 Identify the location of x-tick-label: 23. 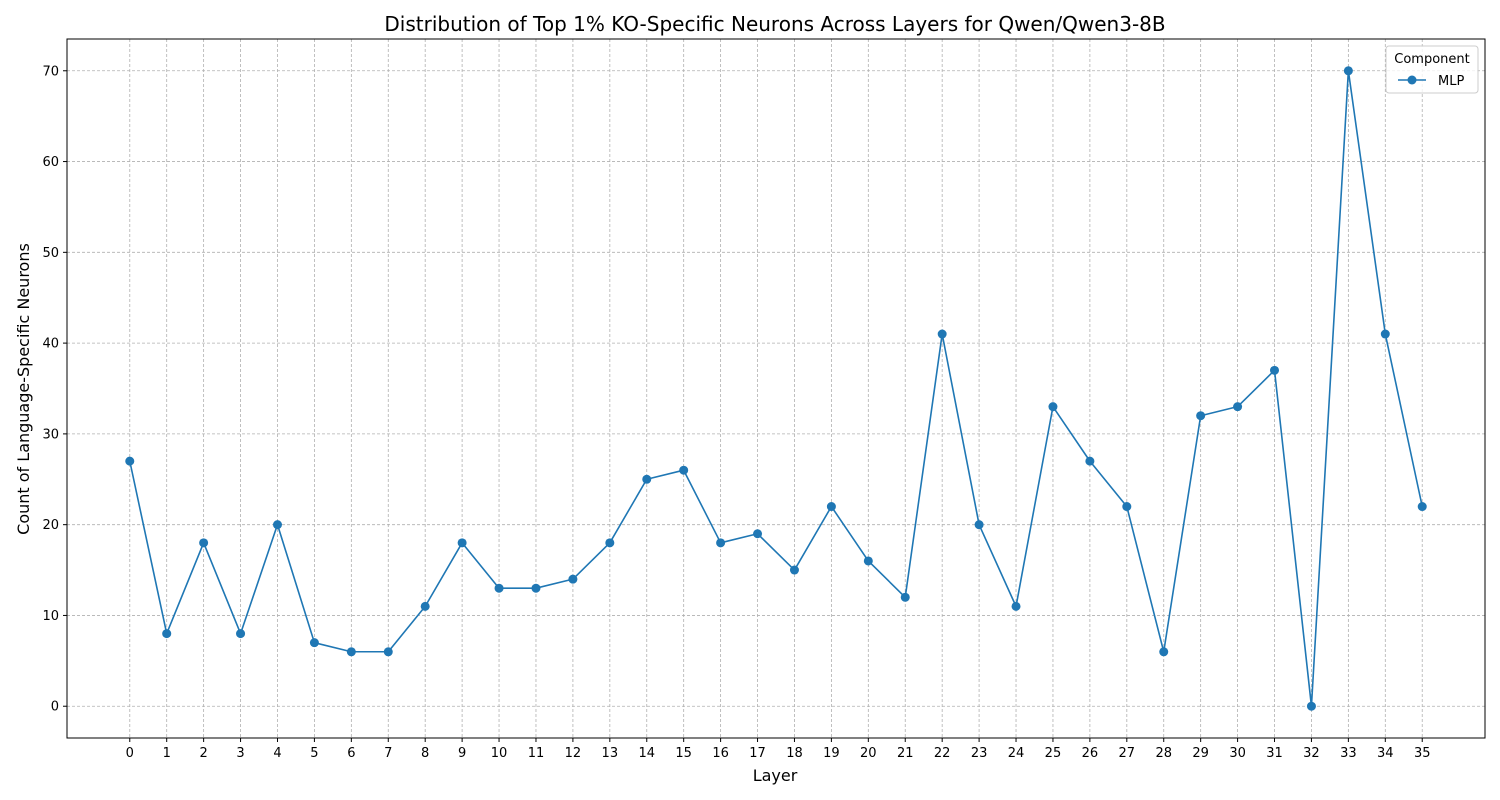
(979, 753).